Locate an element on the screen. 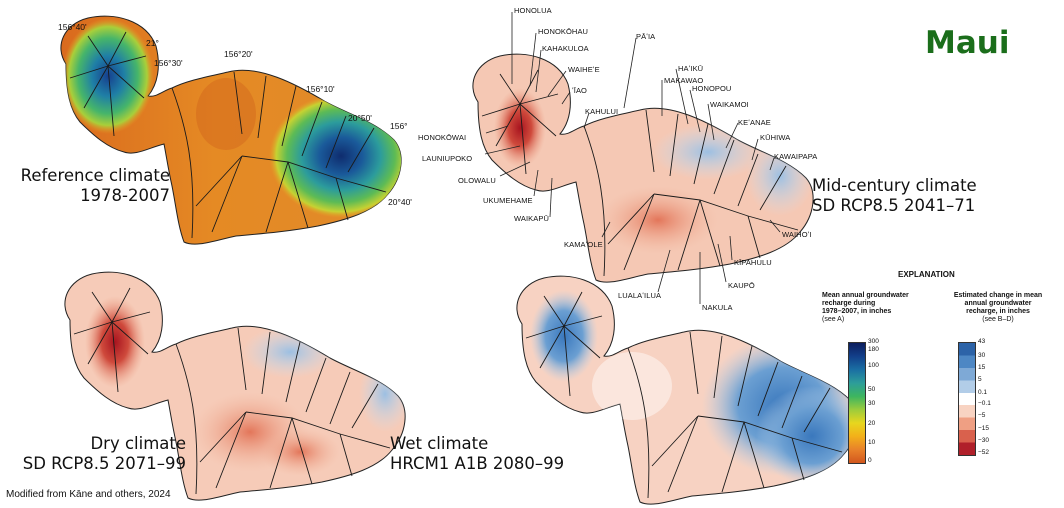 This screenshot has height=508, width=1064. basin-label: UKUMEHAME is located at coordinates (508, 200).